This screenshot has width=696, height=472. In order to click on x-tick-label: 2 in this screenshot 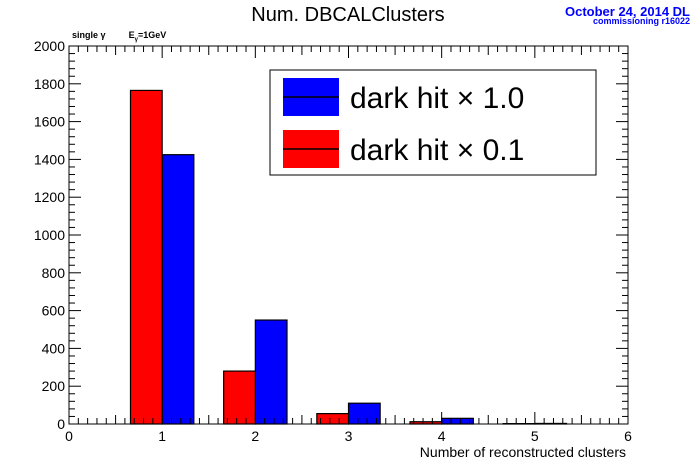, I will do `click(255, 436)`.